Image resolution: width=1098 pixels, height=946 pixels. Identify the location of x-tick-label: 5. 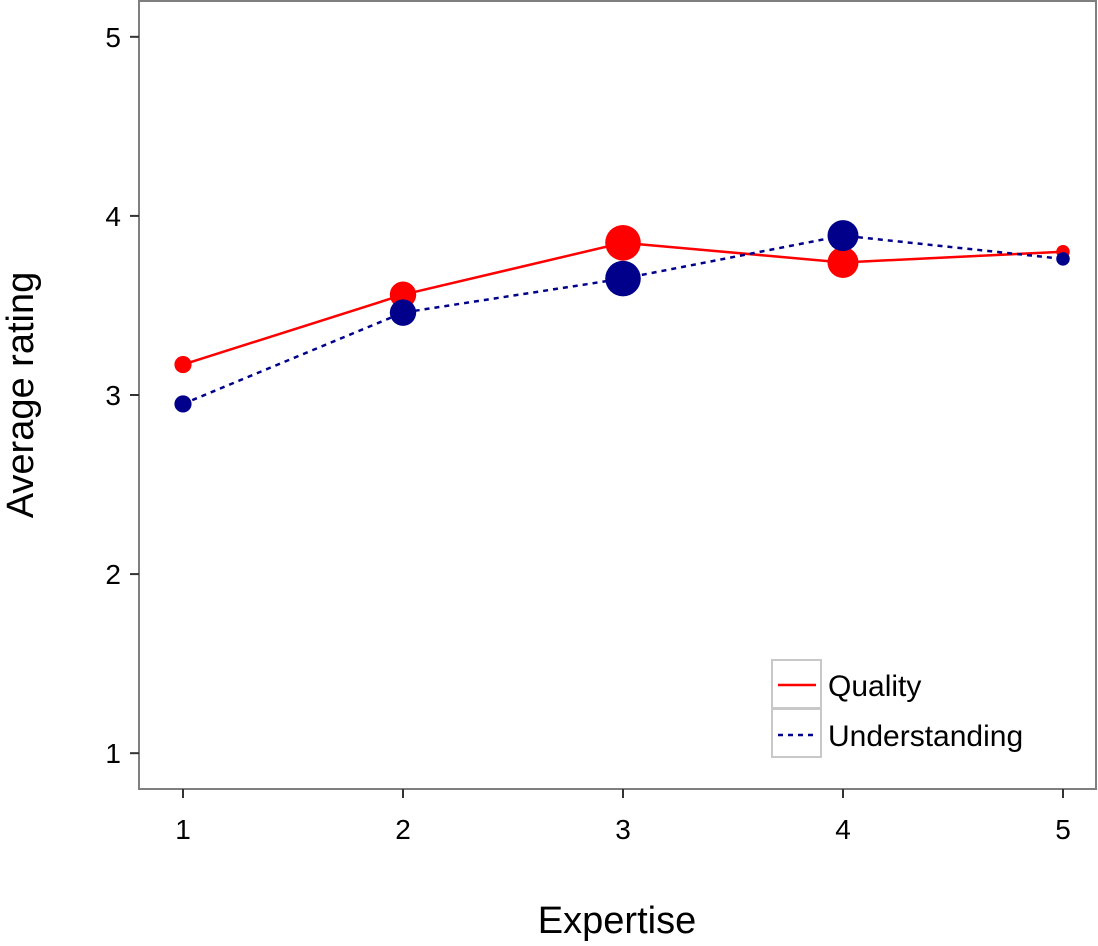
(1063, 829).